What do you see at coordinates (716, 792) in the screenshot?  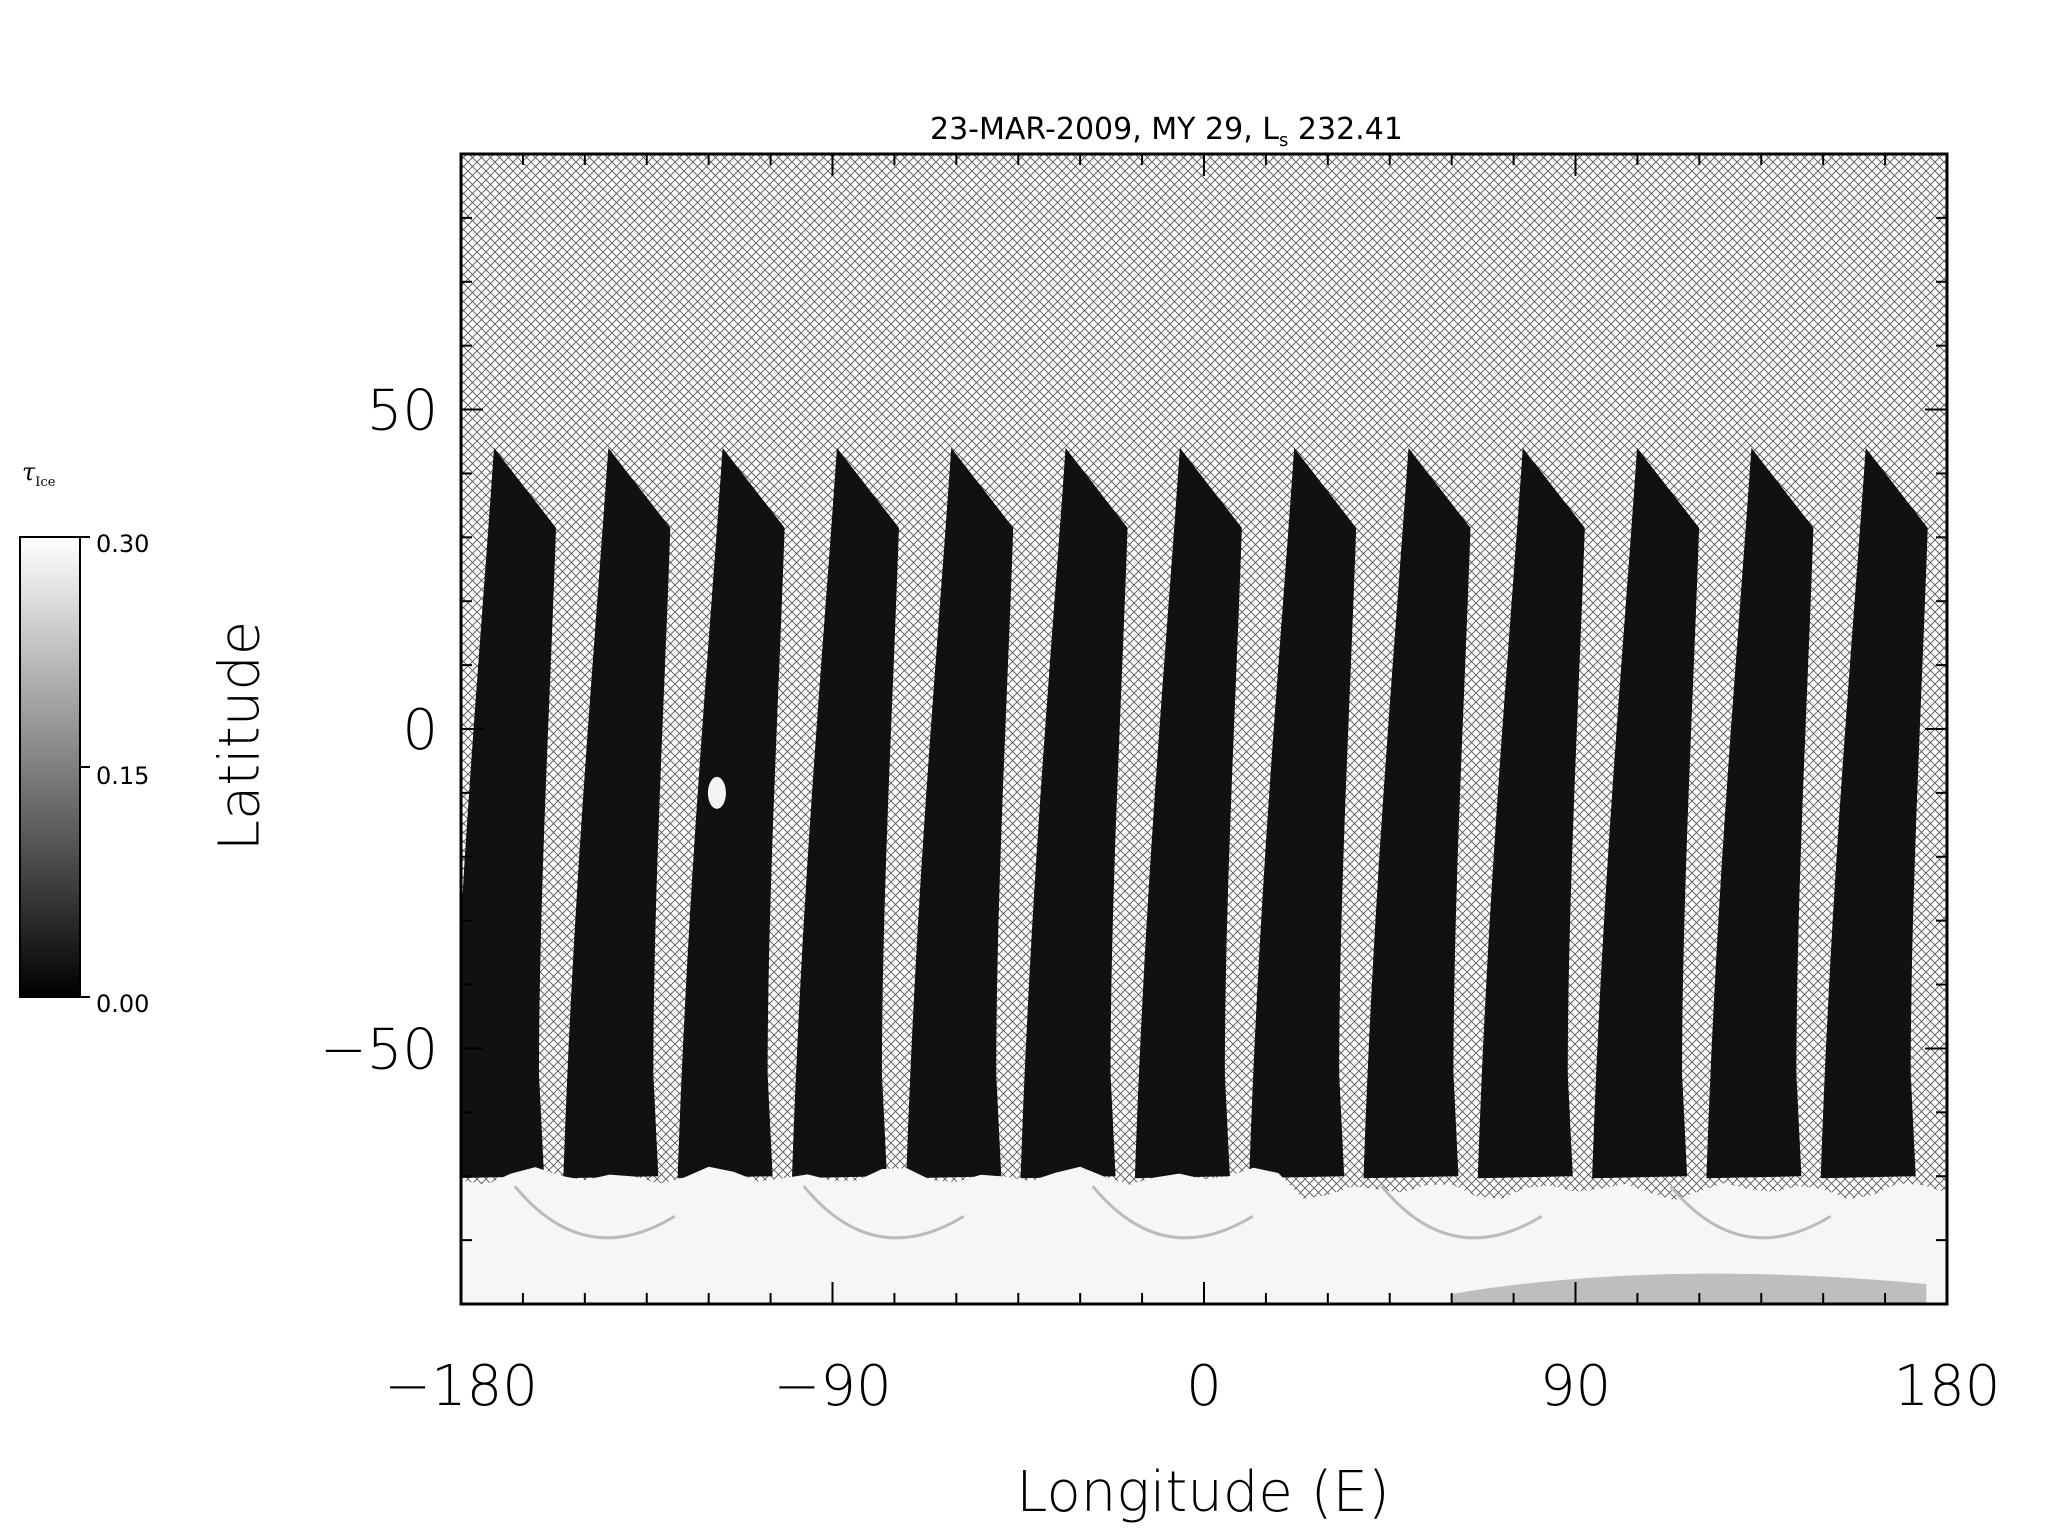 I see `ice-cloud-spot` at bounding box center [716, 792].